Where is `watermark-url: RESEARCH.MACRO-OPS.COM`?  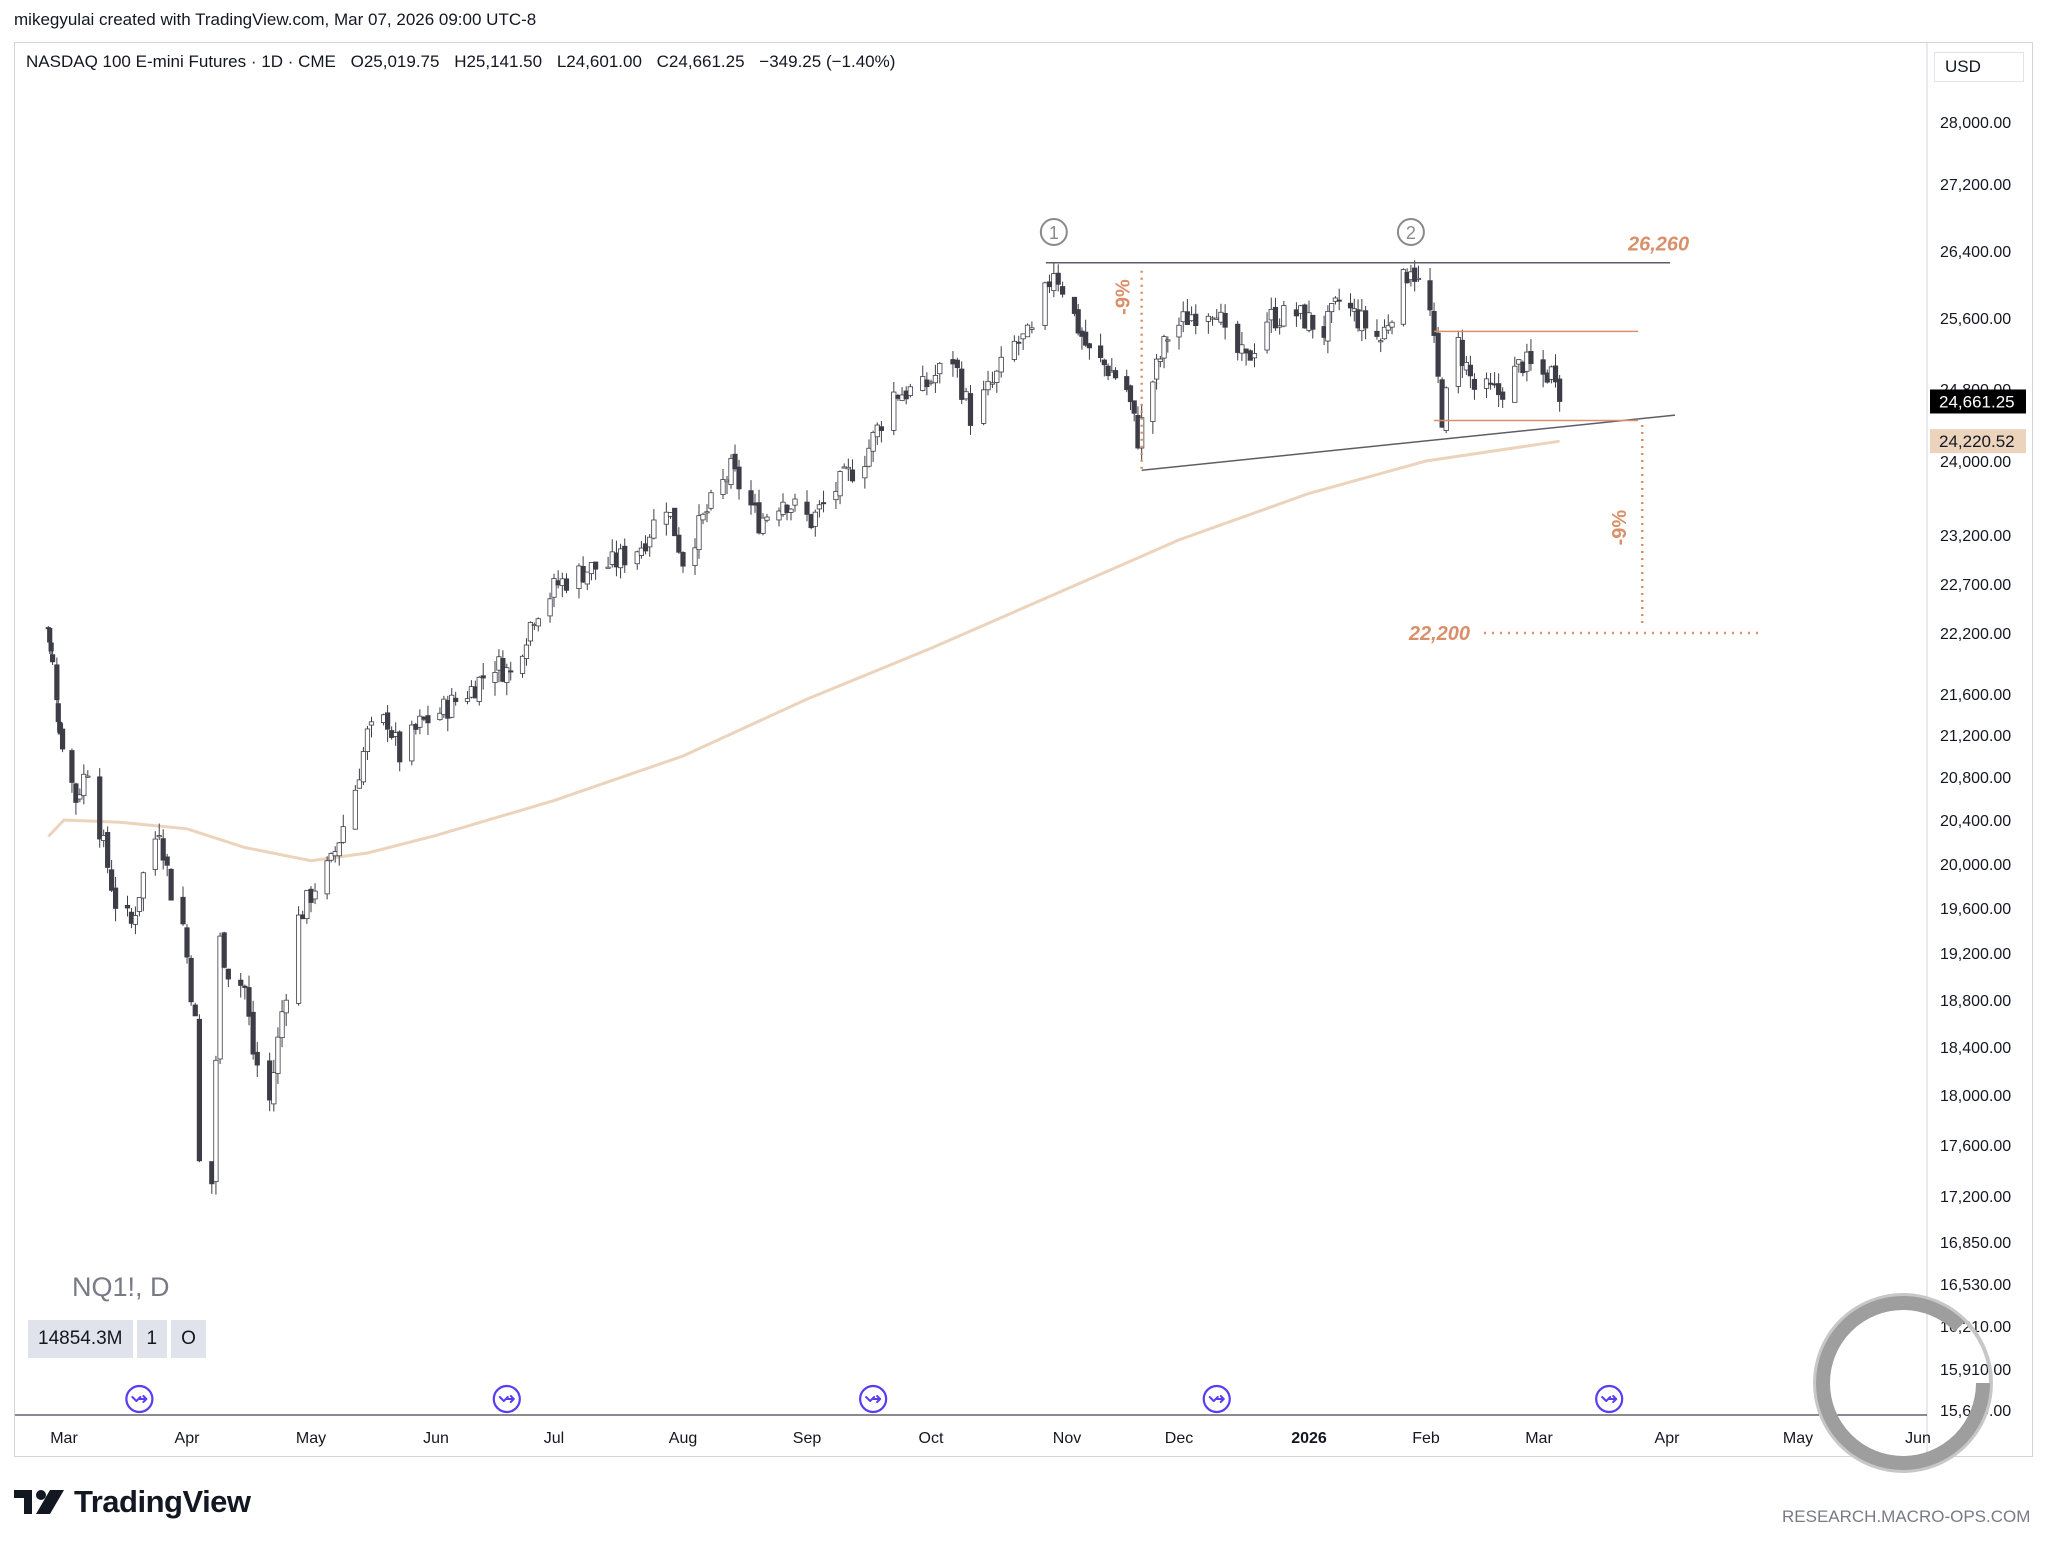
watermark-url: RESEARCH.MACRO-OPS.COM is located at coordinates (1906, 1516).